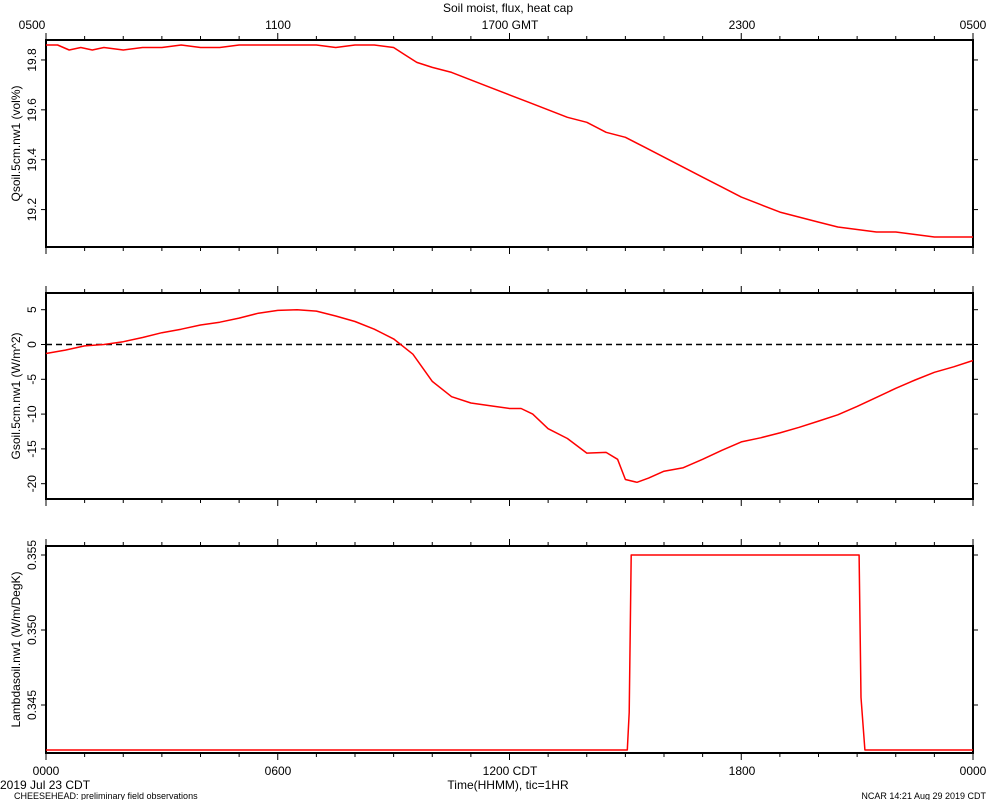 Image resolution: width=1000 pixels, height=800 pixels. Describe the element at coordinates (278, 25) in the screenshot. I see `top-tick-label: 1100` at that location.